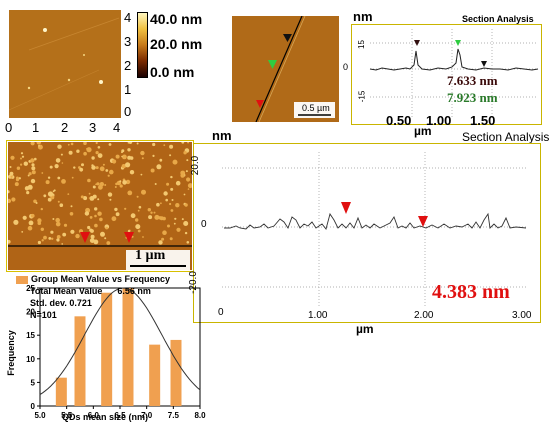 This screenshot has width=550, height=431. What do you see at coordinates (33, 382) in the screenshot?
I see `histogram-y-tick-label: 5` at bounding box center [33, 382].